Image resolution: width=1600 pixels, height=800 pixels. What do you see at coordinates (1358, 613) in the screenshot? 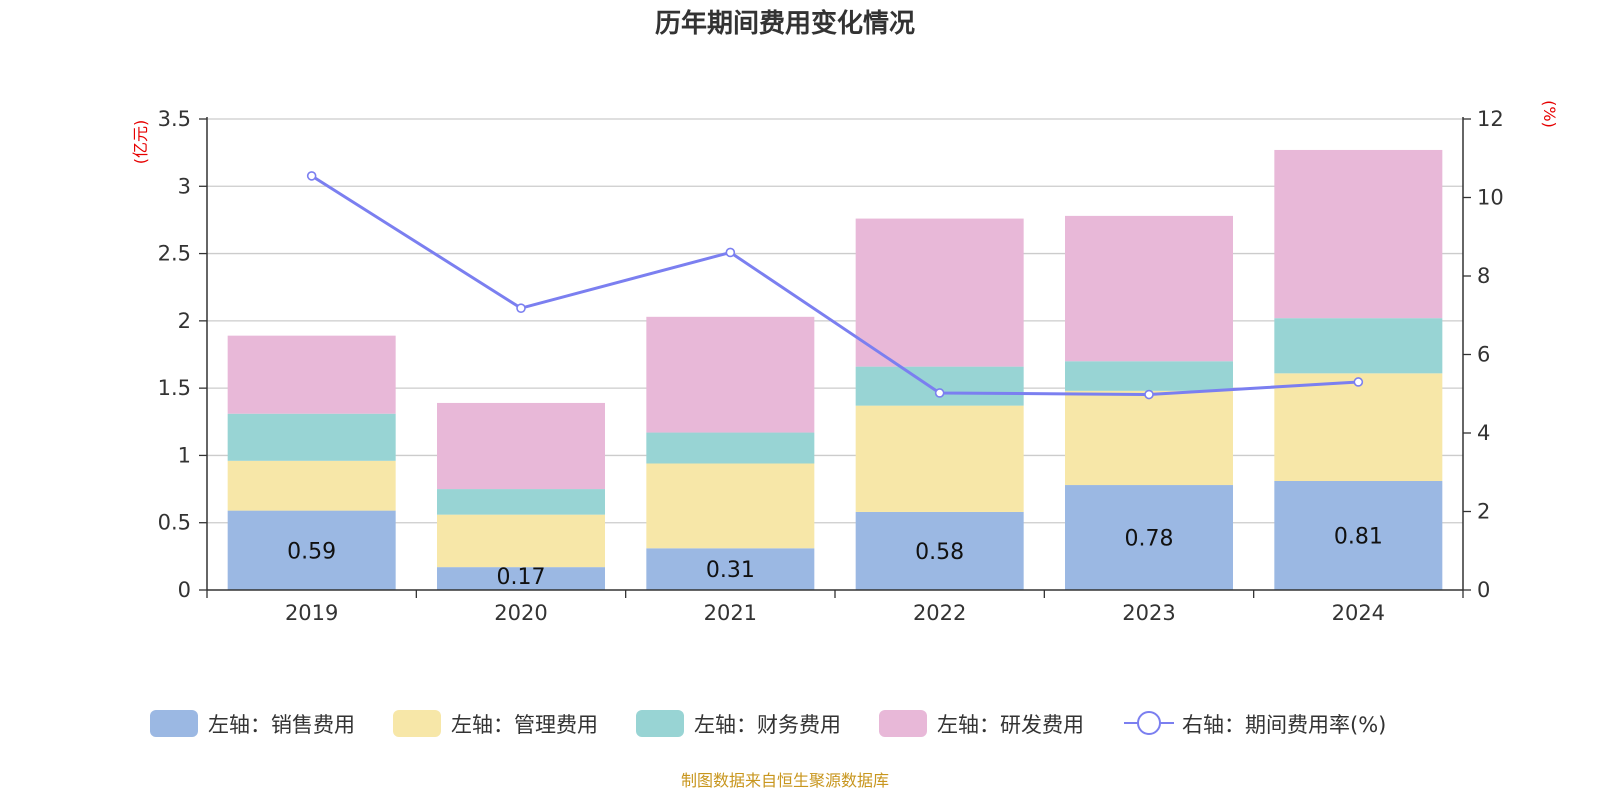
I see `x-axis-tick-label: 2024` at bounding box center [1358, 613].